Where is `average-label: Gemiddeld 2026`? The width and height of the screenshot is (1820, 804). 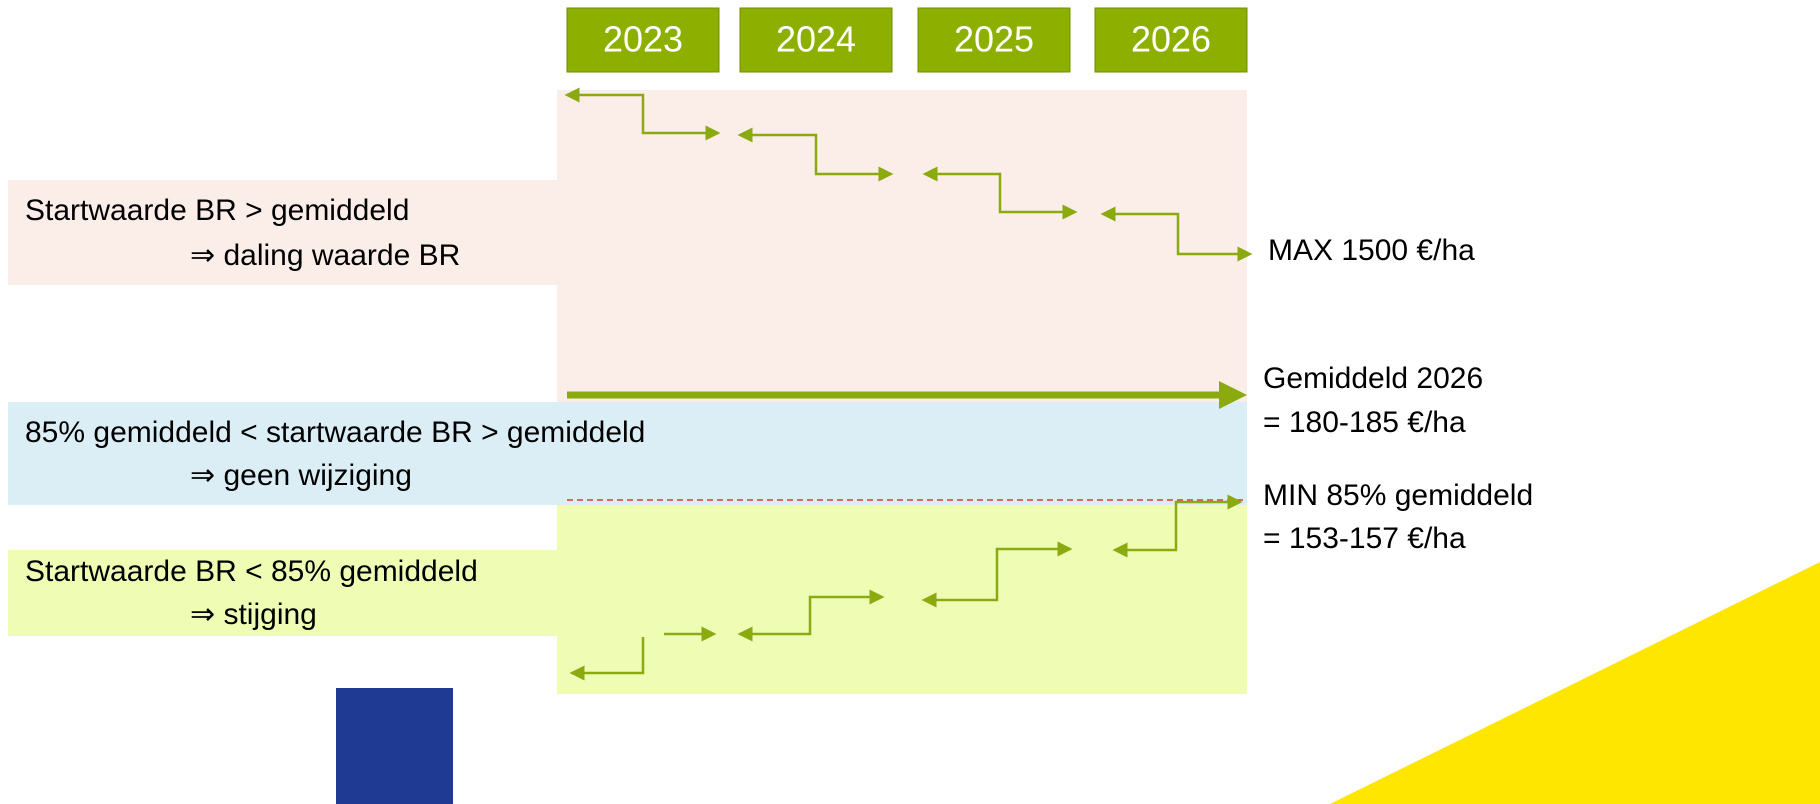
average-label: Gemiddeld 2026 is located at coordinates (1373, 378).